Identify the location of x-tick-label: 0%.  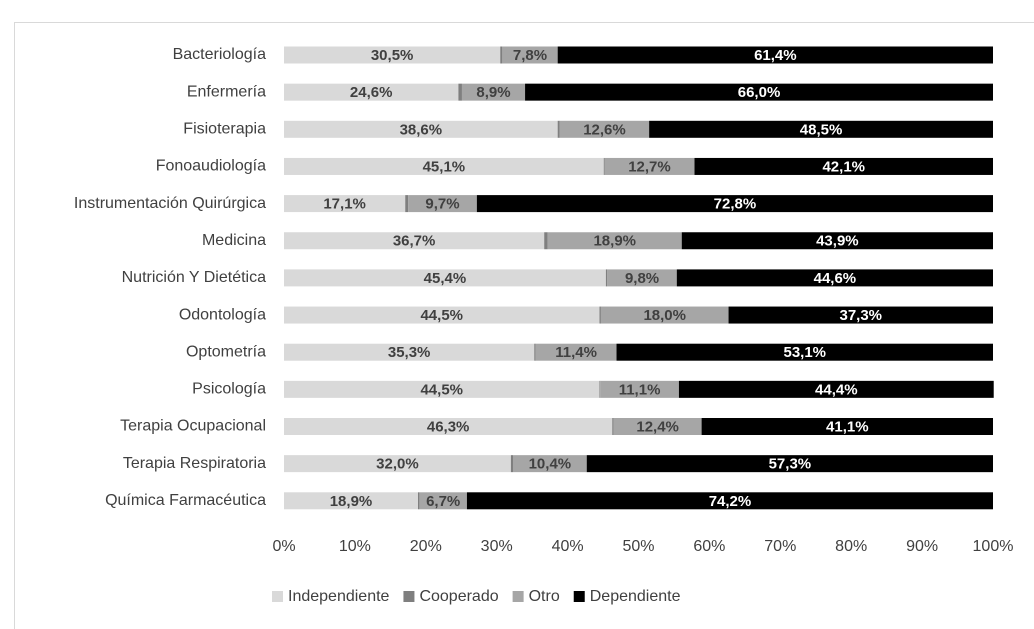
(283, 546).